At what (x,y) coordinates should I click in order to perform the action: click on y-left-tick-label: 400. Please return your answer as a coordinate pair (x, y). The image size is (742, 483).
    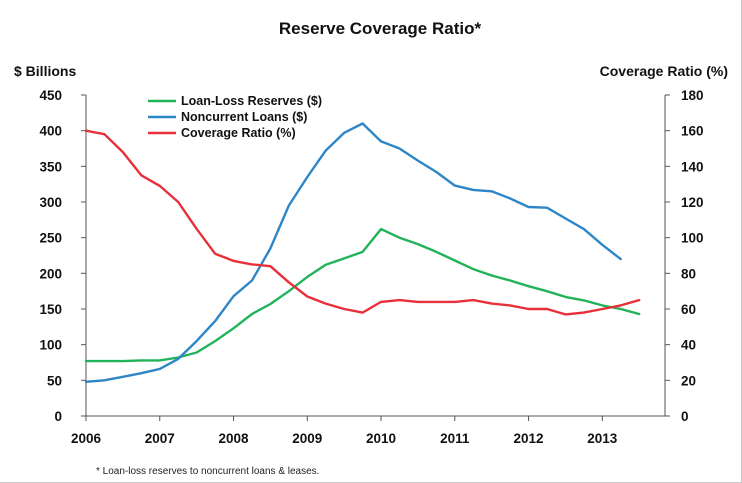
    Looking at the image, I should click on (50, 131).